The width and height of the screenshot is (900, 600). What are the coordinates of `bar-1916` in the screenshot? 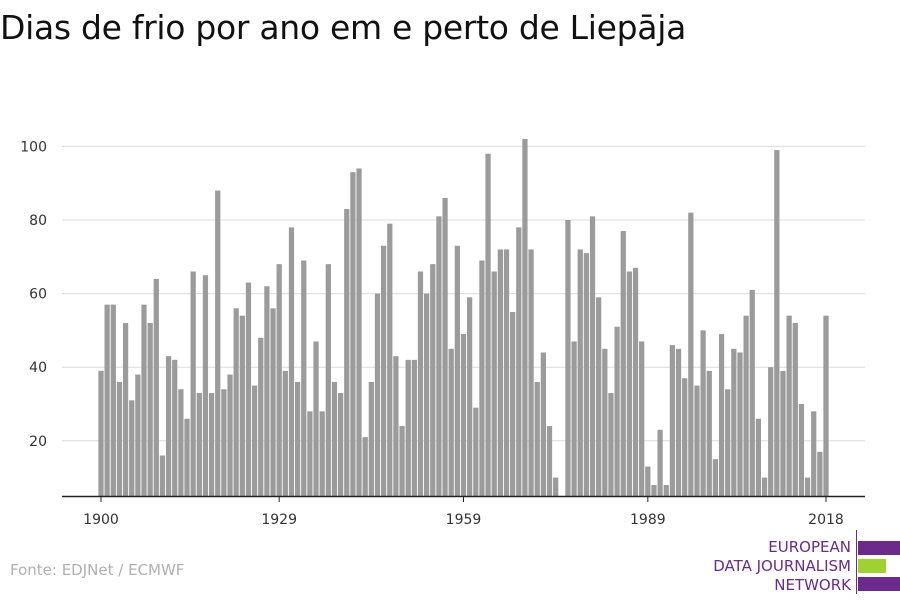 It's located at (199, 444).